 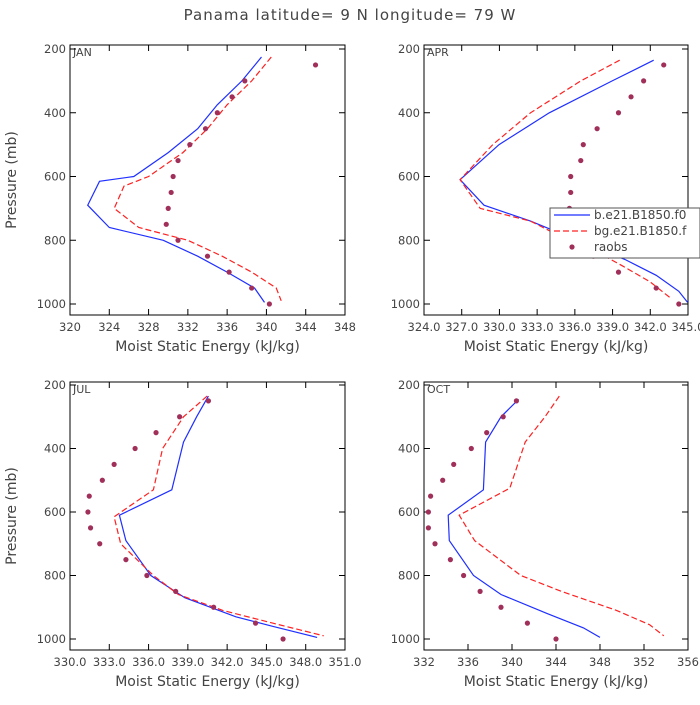 I want to click on x-tick-label: 328, so click(x=149, y=327).